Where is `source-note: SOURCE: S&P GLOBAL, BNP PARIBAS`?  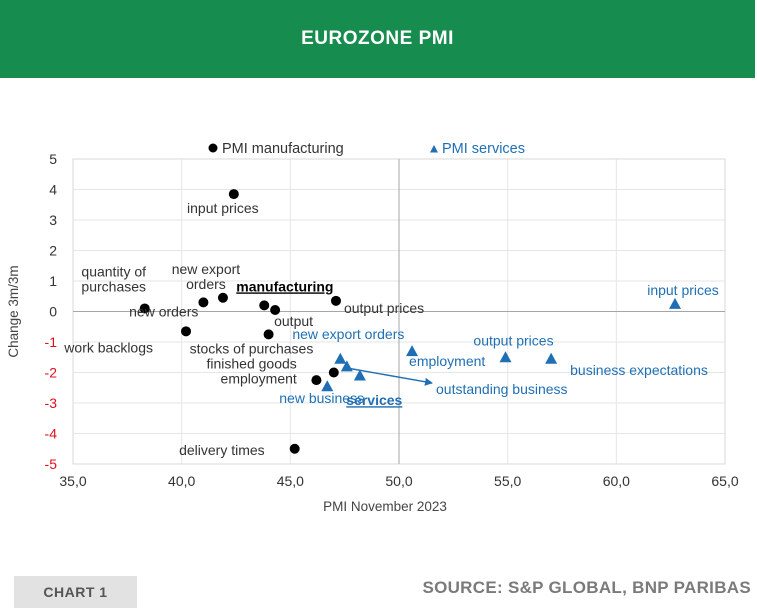
source-note: SOURCE: S&P GLOBAL, BNP PARIBAS is located at coordinates (586, 587).